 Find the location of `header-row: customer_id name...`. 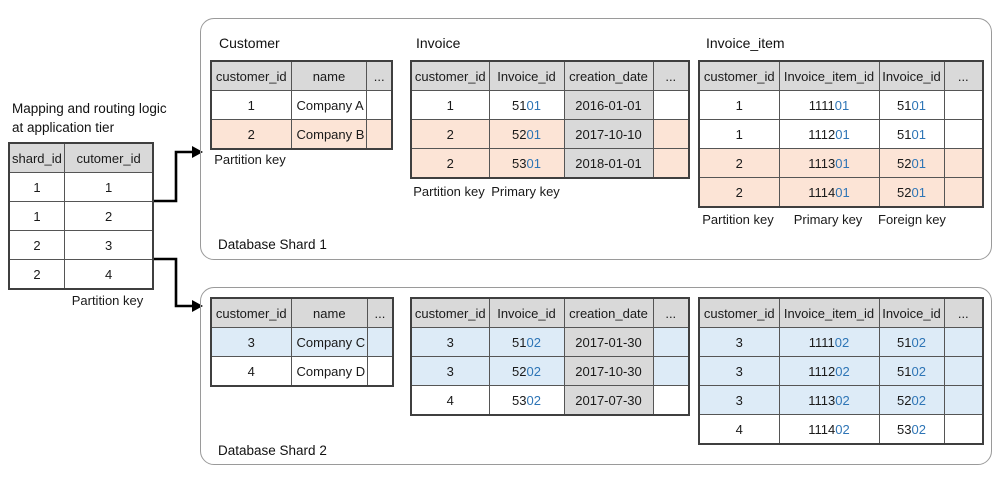

header-row: customer_id name... is located at coordinates (302, 312).